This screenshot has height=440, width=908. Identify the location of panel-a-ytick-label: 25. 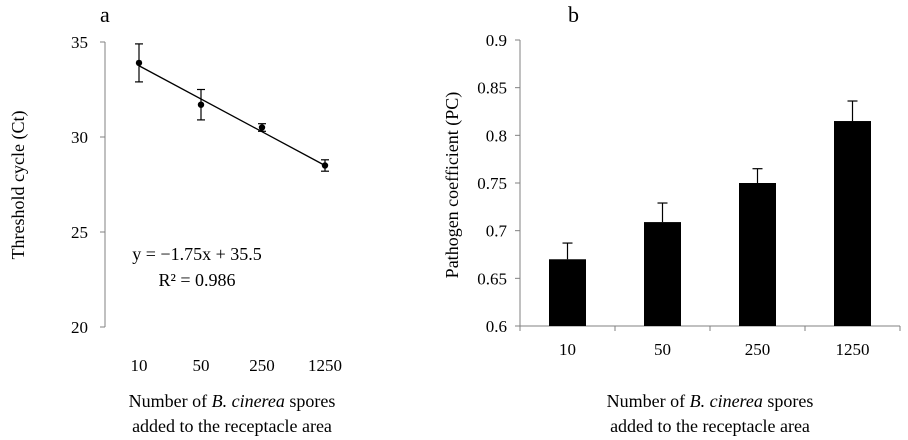
(79, 232).